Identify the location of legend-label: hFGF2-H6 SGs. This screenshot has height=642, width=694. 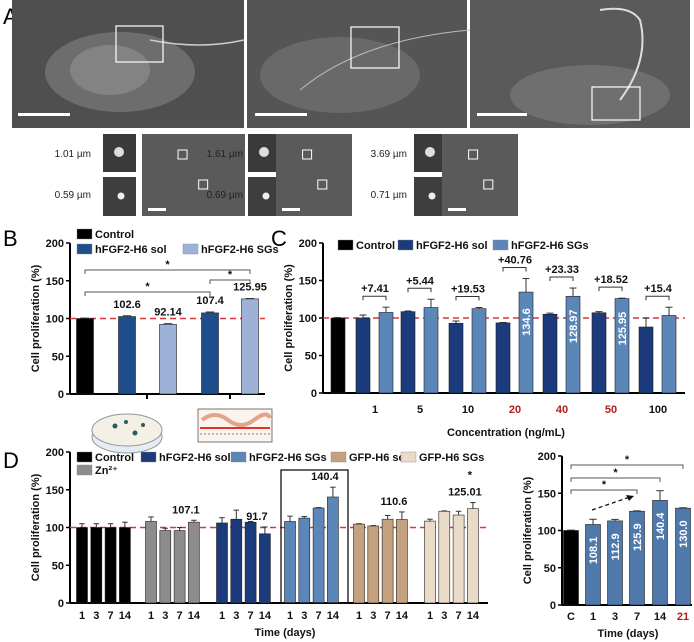
(288, 458).